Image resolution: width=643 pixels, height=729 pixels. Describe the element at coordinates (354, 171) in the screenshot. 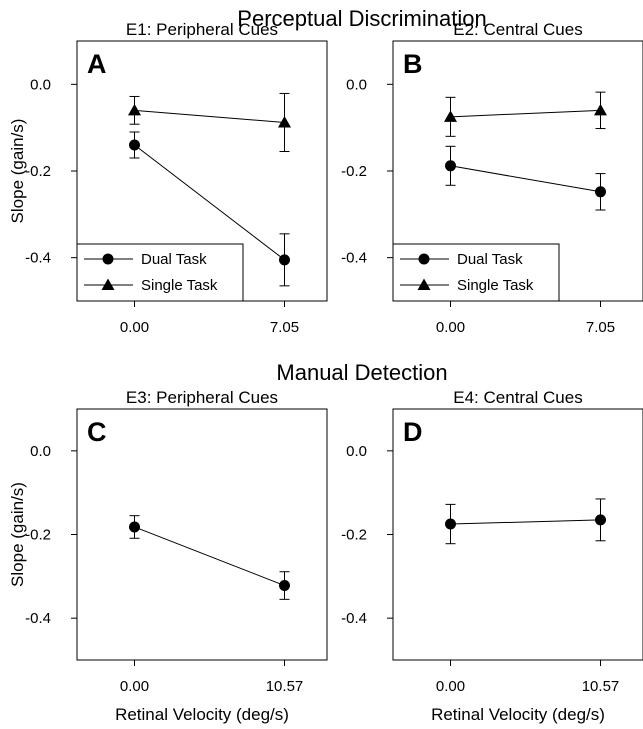

I see `panel-b-ytick-label: -0.2` at that location.